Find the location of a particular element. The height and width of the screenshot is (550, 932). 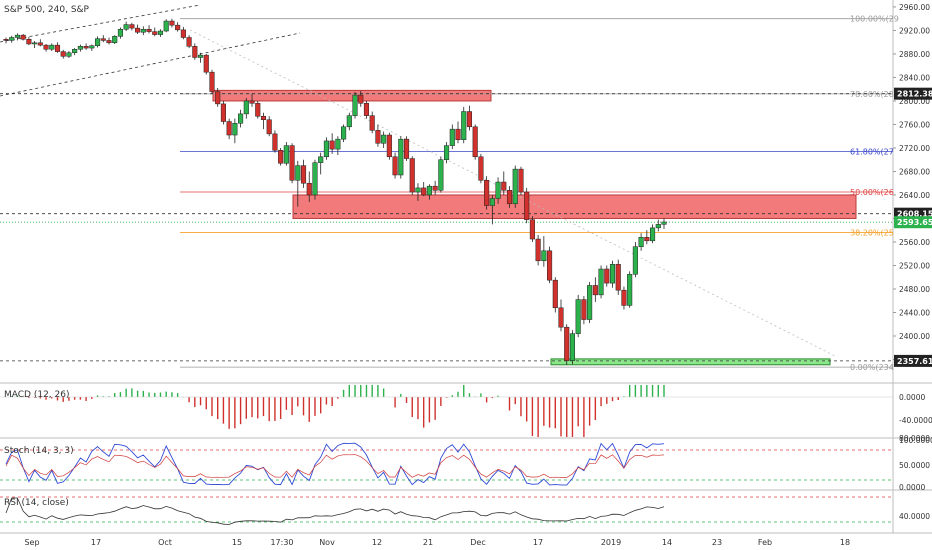

rsi-line is located at coordinates (335, 511).